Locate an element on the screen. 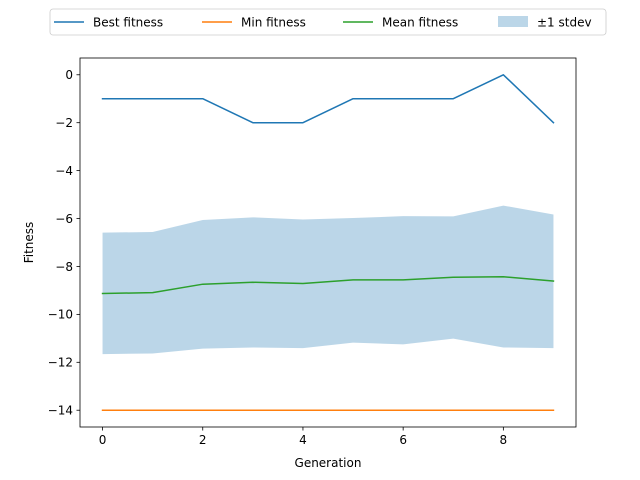 This screenshot has width=640, height=480. x-axis: 0 2 4 6 8 is located at coordinates (303, 437).